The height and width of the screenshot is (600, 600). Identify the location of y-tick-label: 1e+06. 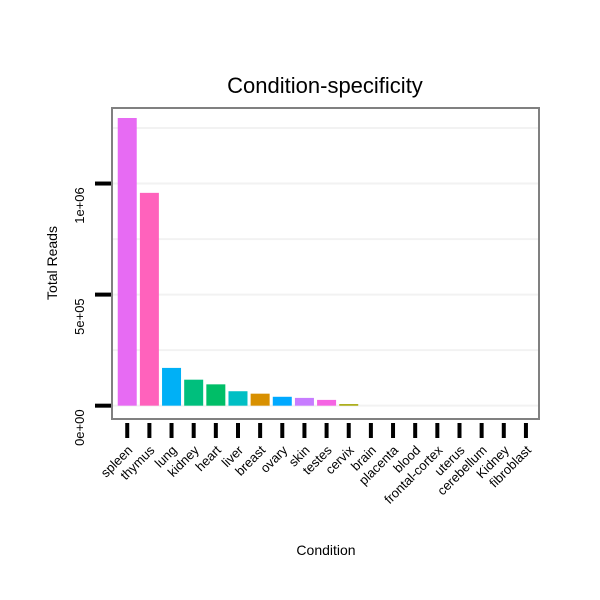
(79, 205).